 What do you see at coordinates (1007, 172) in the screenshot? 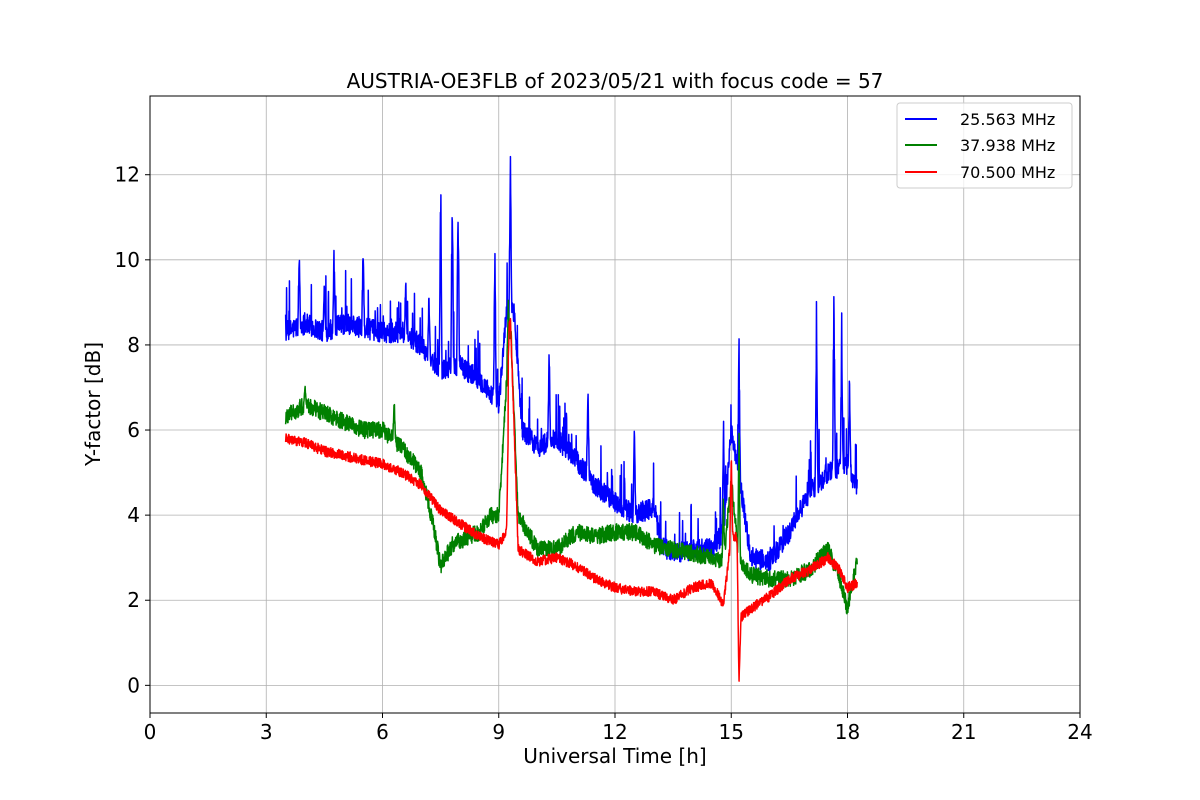
I see `legend-label-series-3: 70.500 MHz` at bounding box center [1007, 172].